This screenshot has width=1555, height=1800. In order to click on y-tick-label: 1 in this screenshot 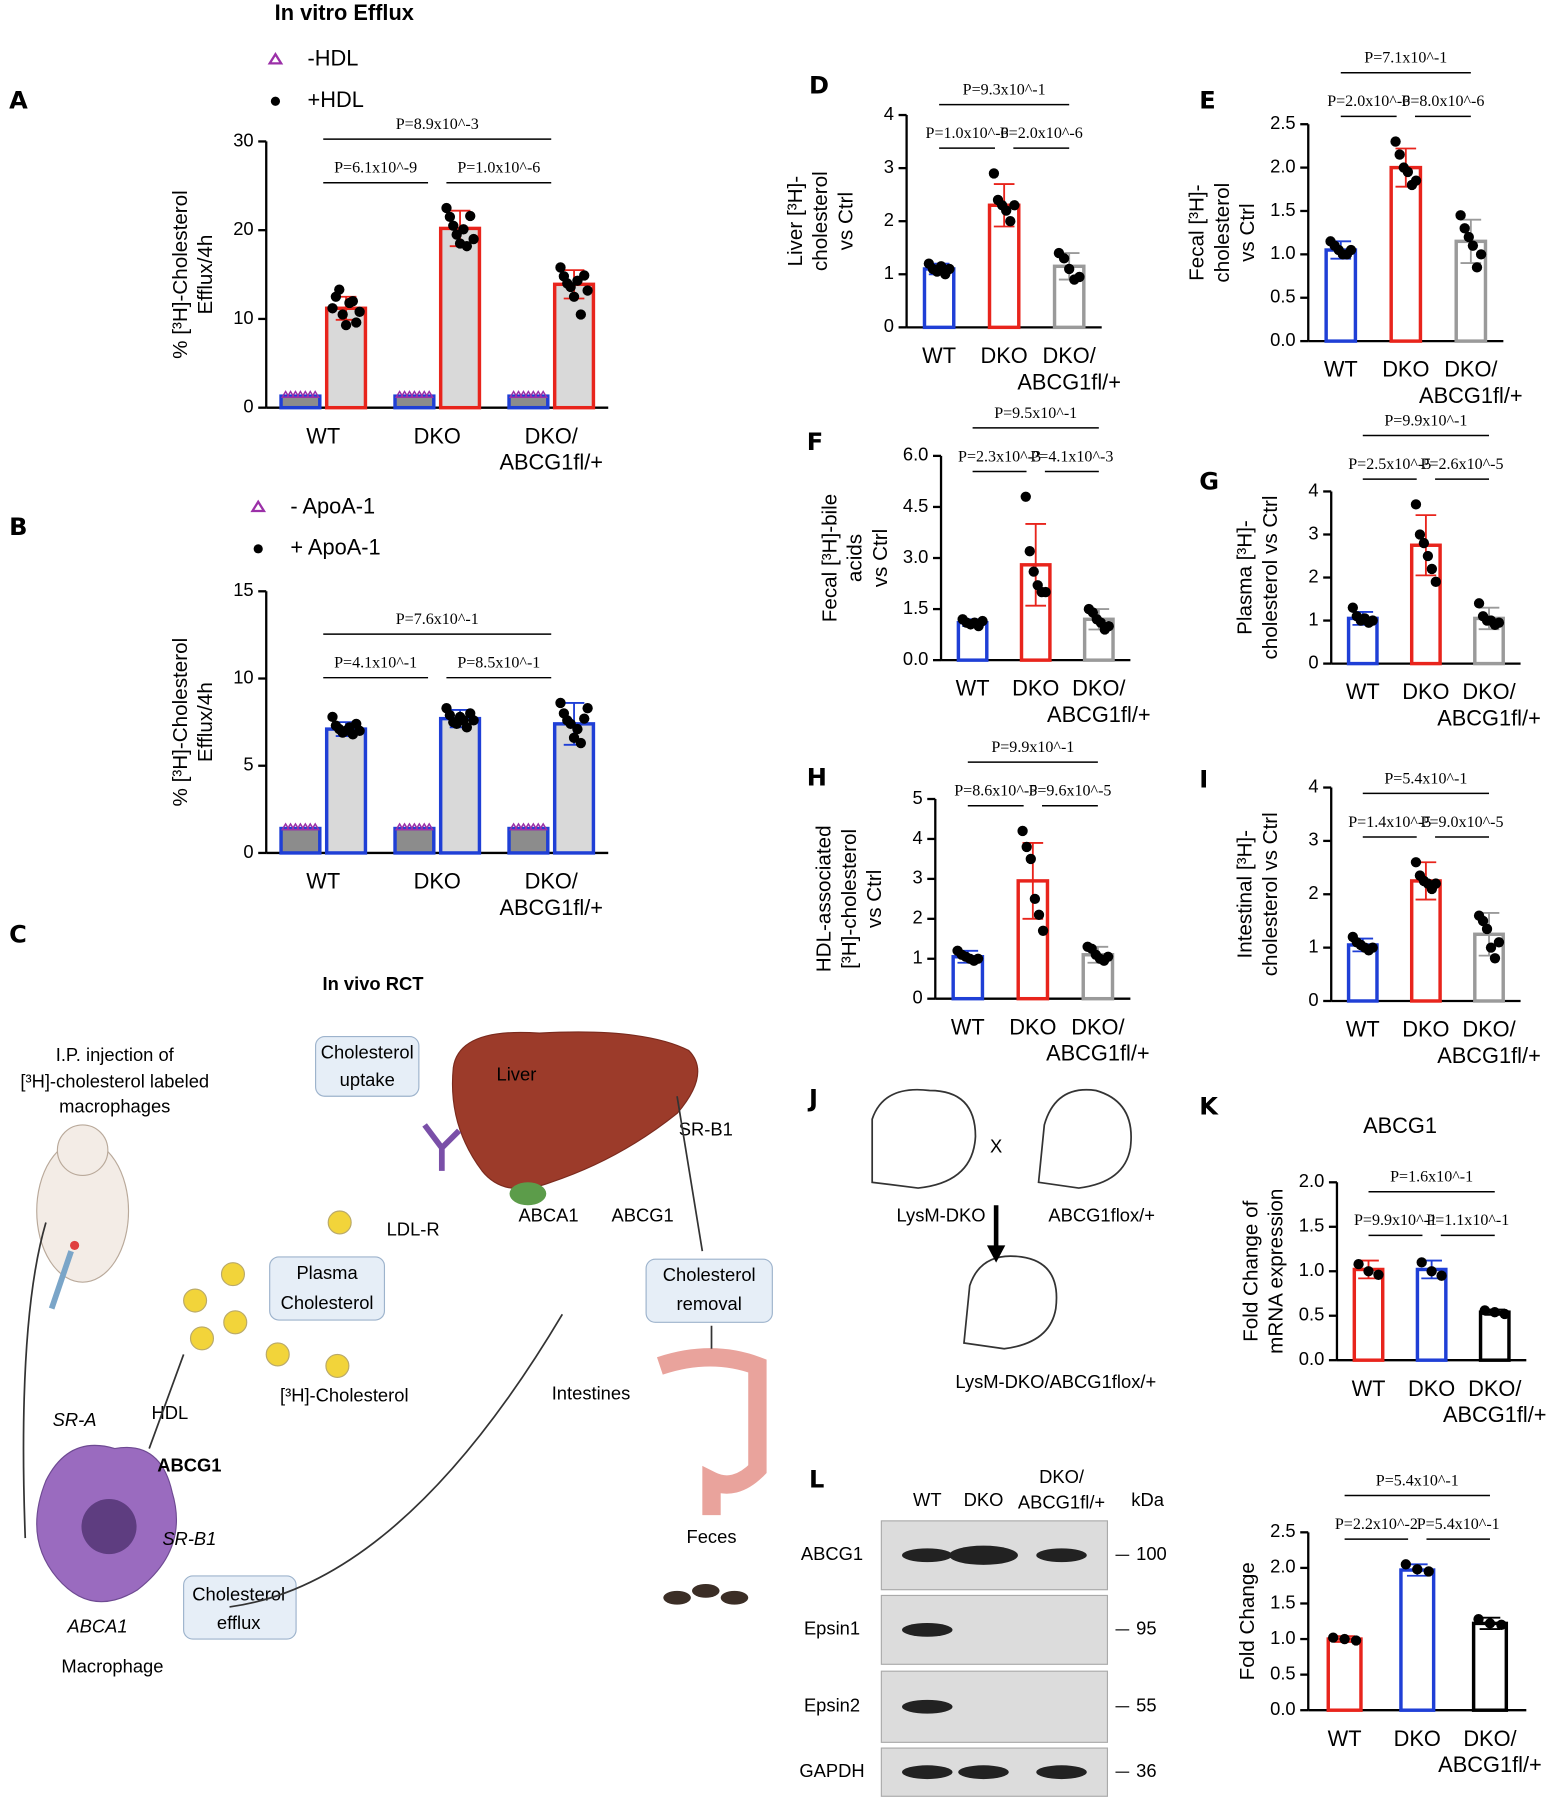, I will do `click(889, 272)`.